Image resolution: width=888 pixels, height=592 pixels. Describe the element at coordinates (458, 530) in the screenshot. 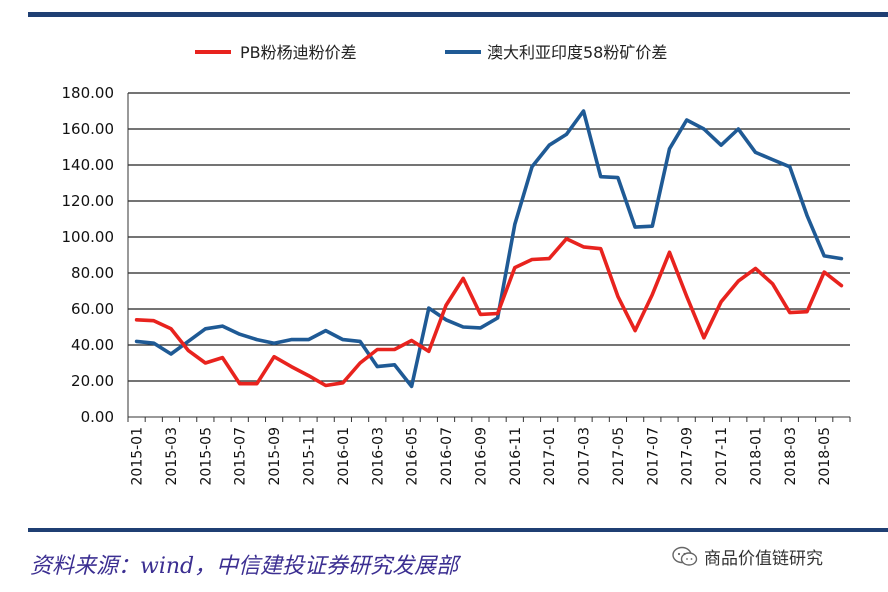

I see `bottom-accent-bar` at that location.